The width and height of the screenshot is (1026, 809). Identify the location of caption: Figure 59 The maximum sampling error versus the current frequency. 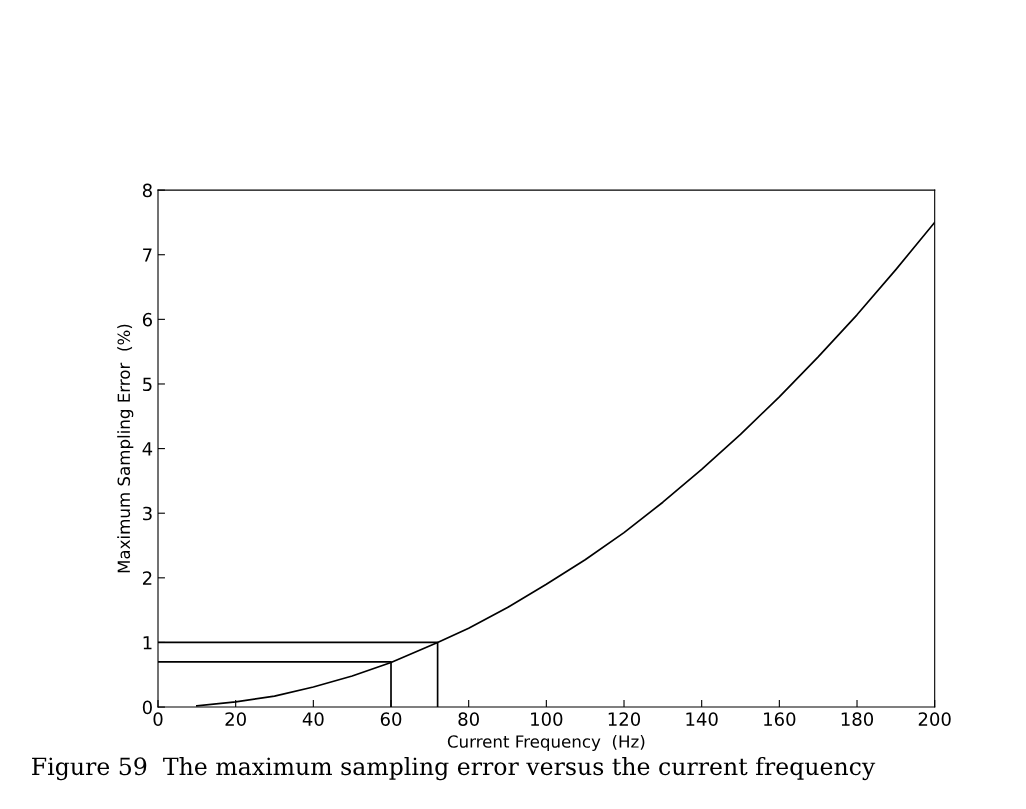
(454, 768).